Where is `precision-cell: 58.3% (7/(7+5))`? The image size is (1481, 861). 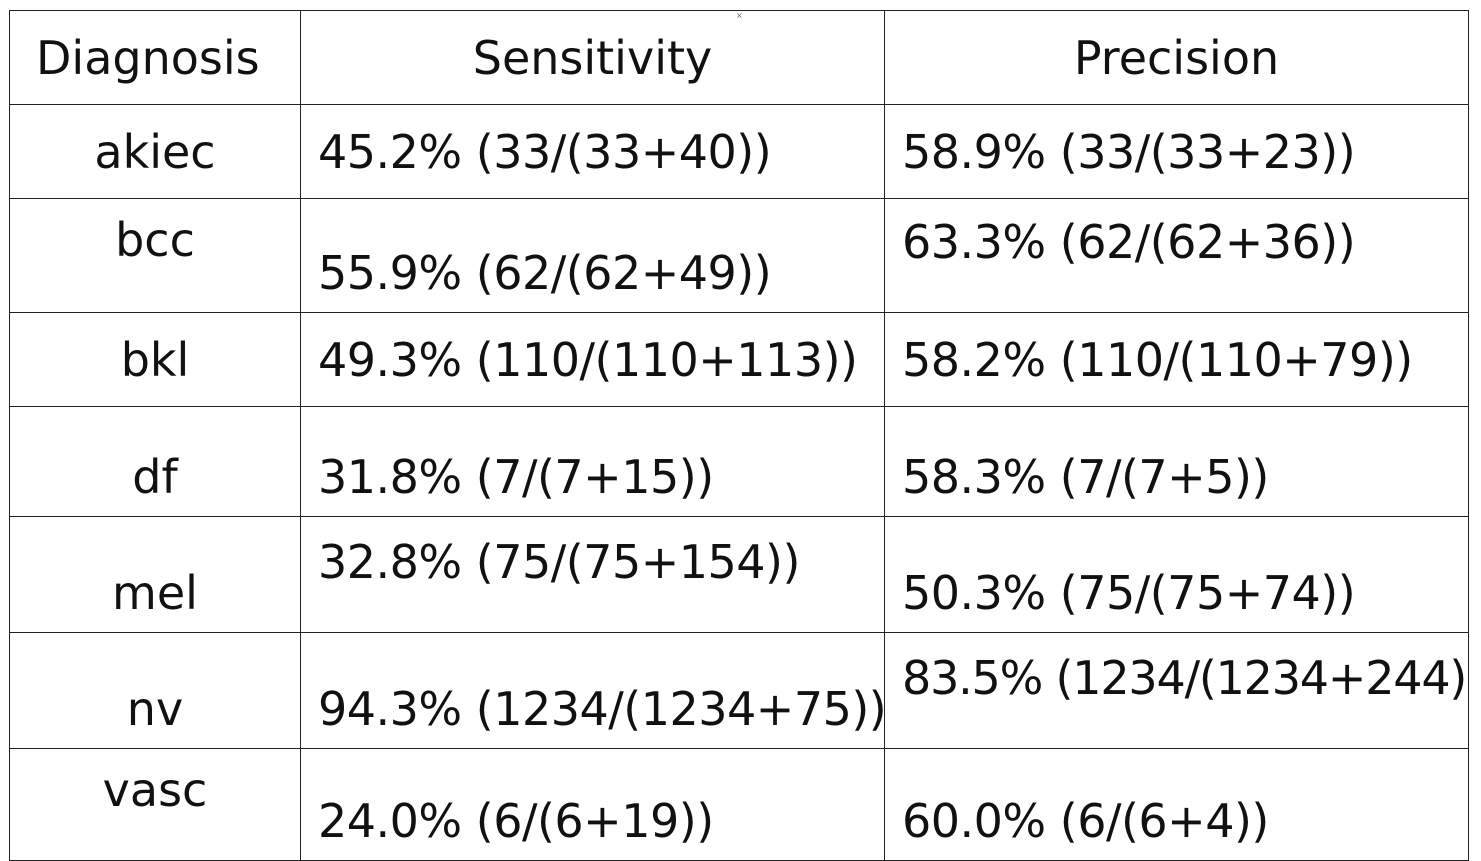
precision-cell: 58.3% (7/(7+5)) is located at coordinates (1176, 461).